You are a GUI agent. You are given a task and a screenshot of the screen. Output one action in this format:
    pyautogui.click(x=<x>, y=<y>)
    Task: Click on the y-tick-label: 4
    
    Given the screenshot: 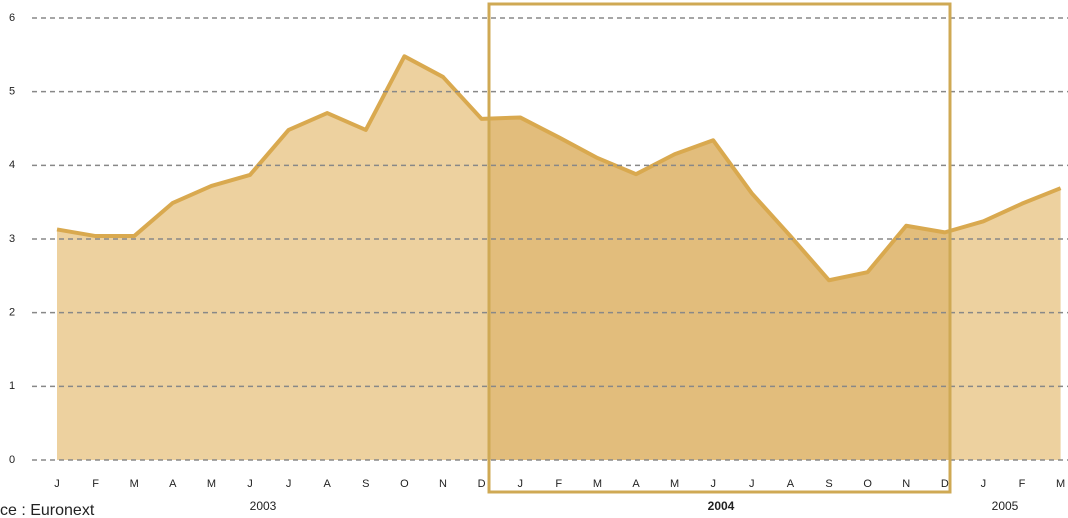 What is the action you would take?
    pyautogui.click(x=12, y=165)
    